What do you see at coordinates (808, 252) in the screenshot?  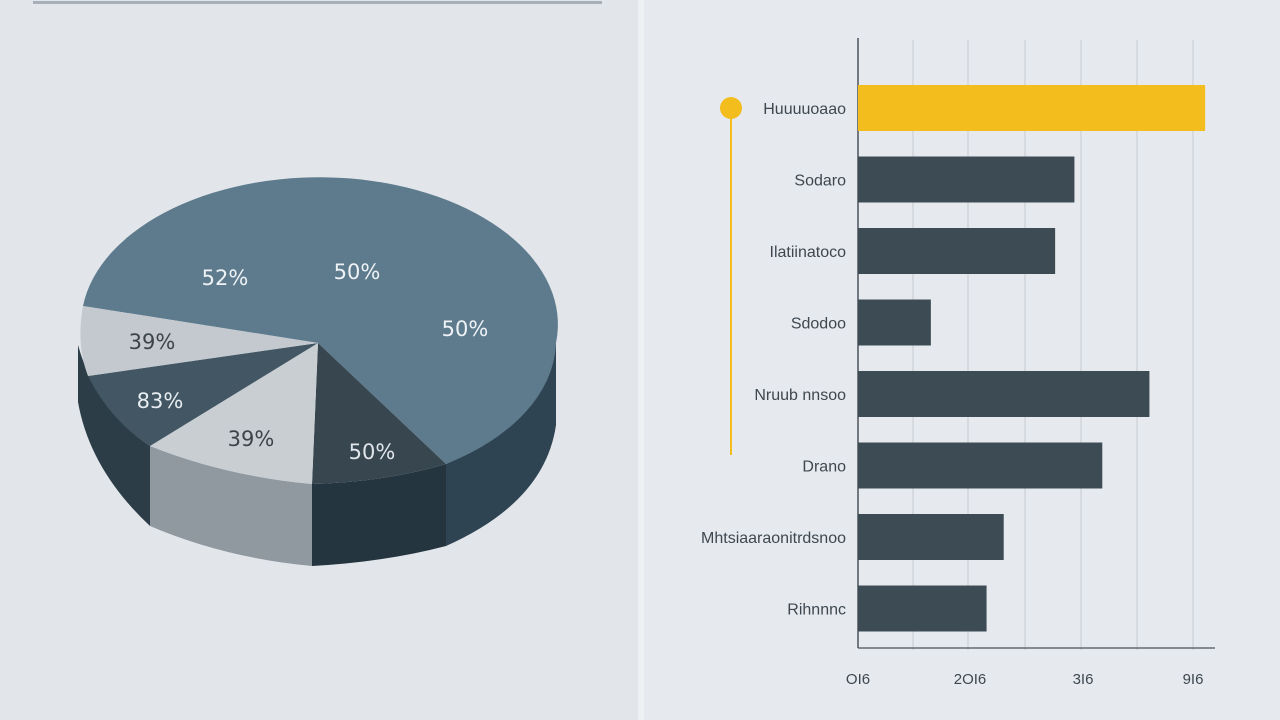 I see `category-label: Ilatiinatoco` at bounding box center [808, 252].